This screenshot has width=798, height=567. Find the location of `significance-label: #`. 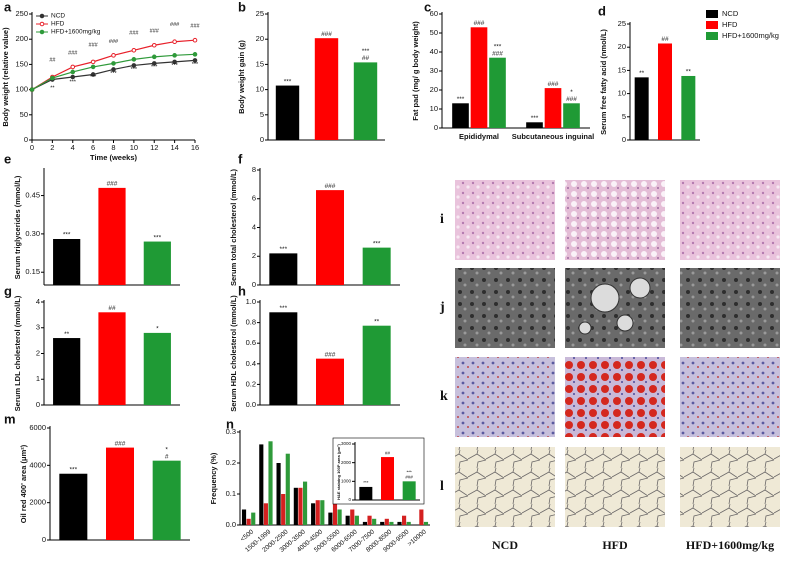

significance-label: # is located at coordinates (167, 456).